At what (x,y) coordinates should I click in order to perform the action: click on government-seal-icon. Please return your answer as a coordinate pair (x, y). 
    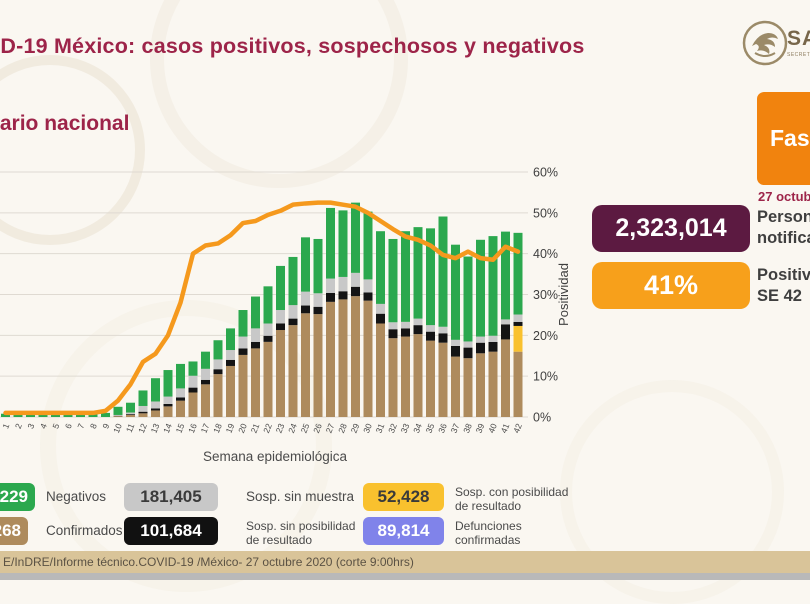
    Looking at the image, I should click on (765, 43).